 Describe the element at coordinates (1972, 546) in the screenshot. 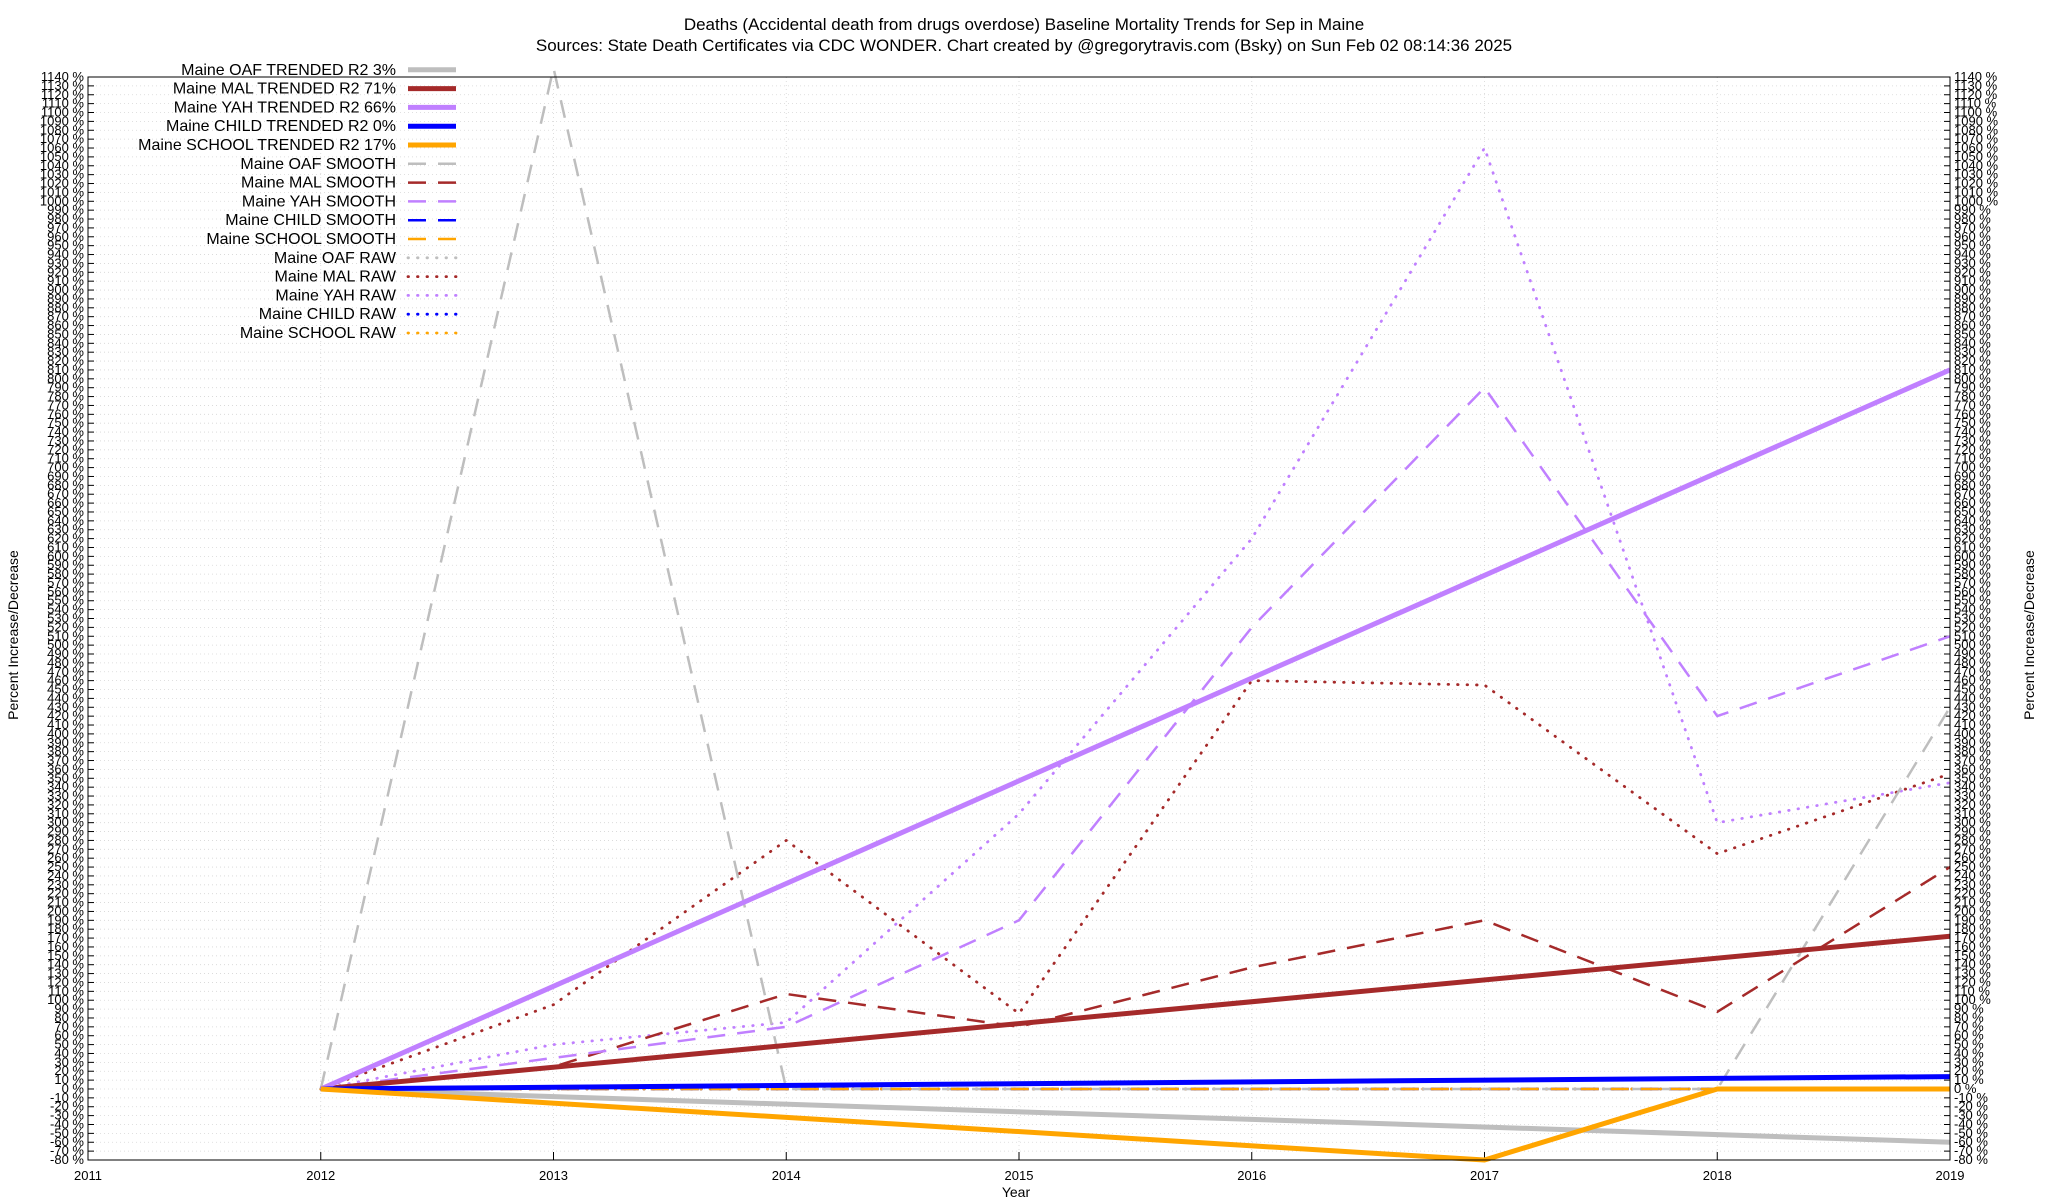

I see `y-tick-label-right: 610 %` at that location.